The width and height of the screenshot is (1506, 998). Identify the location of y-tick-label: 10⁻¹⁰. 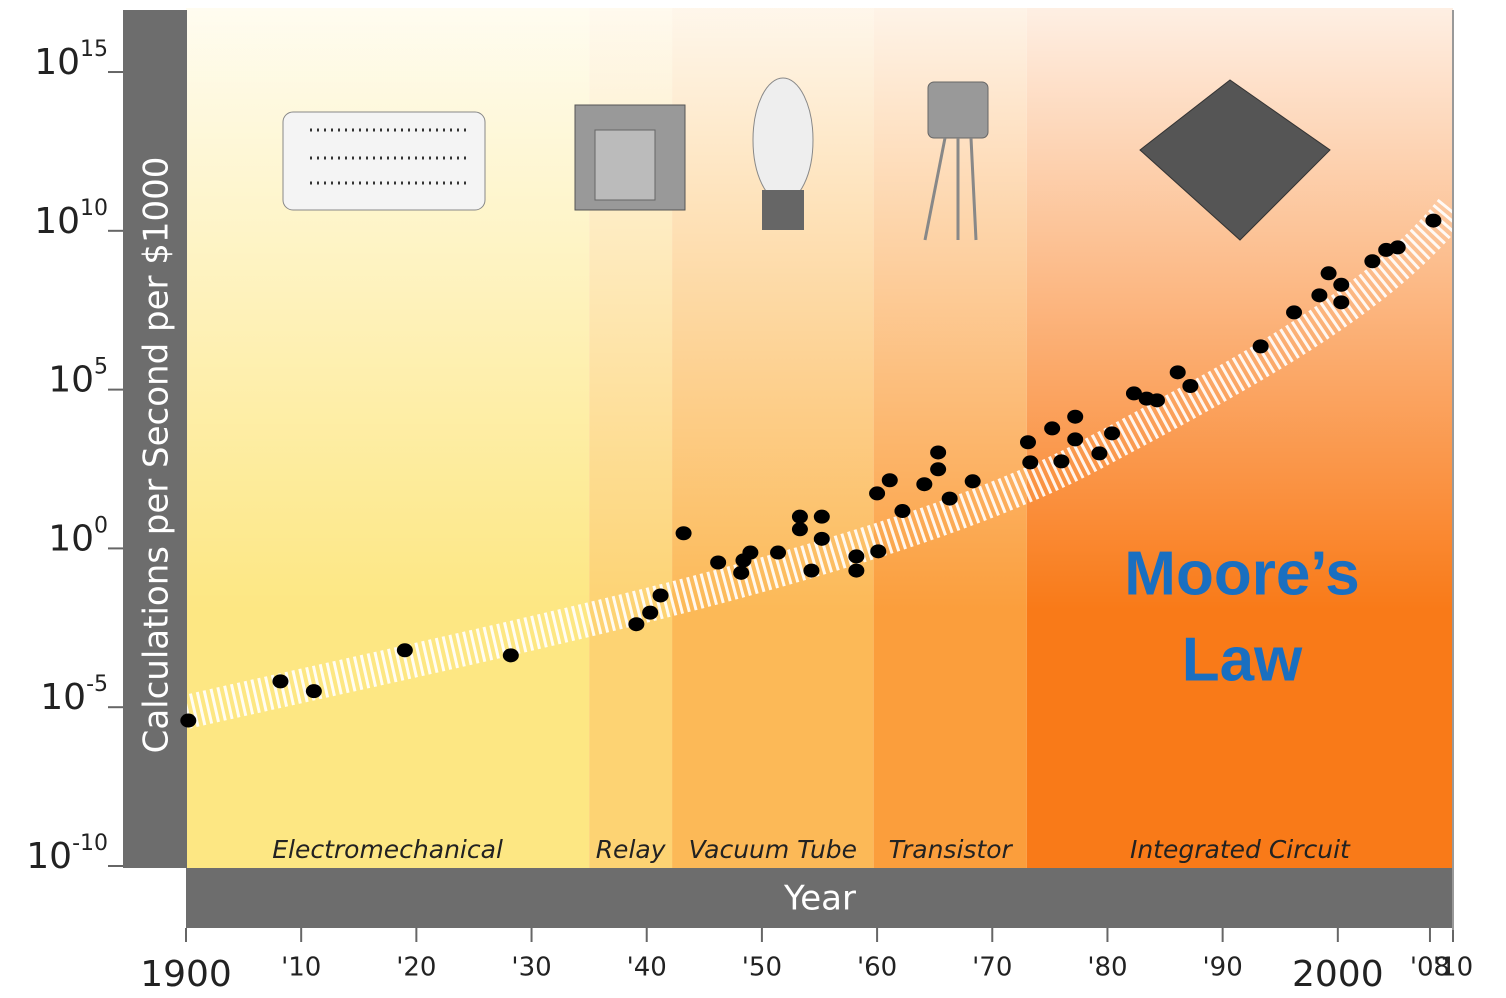
(67, 854).